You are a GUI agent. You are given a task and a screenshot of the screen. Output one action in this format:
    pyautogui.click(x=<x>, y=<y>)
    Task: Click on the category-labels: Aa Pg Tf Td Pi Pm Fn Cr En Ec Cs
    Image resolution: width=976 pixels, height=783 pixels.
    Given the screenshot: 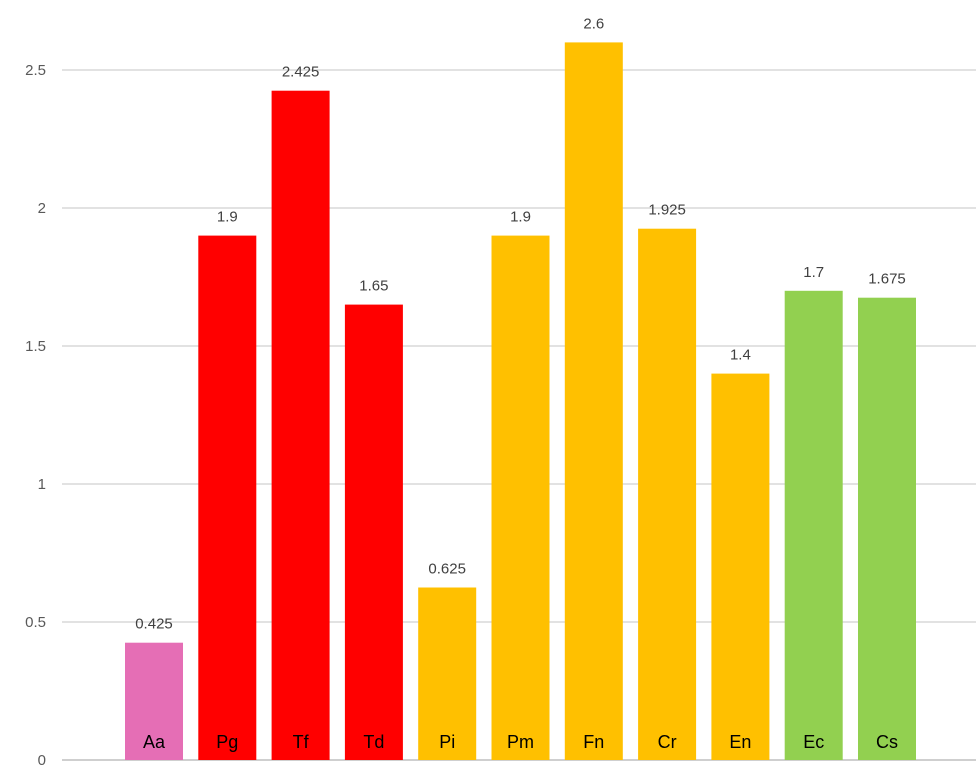 What is the action you would take?
    pyautogui.click(x=520, y=742)
    